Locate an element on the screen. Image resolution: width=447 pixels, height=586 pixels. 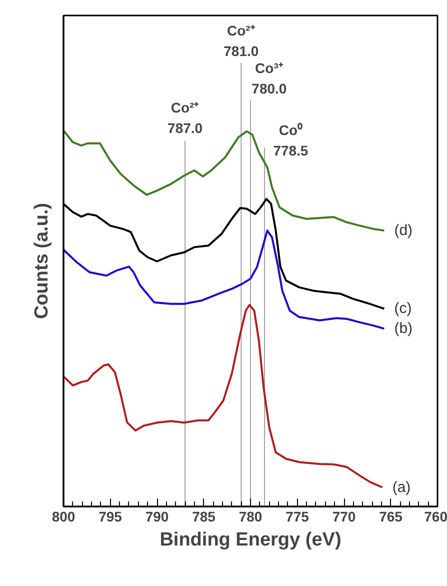
x-tick-label: 770 is located at coordinates (344, 516).